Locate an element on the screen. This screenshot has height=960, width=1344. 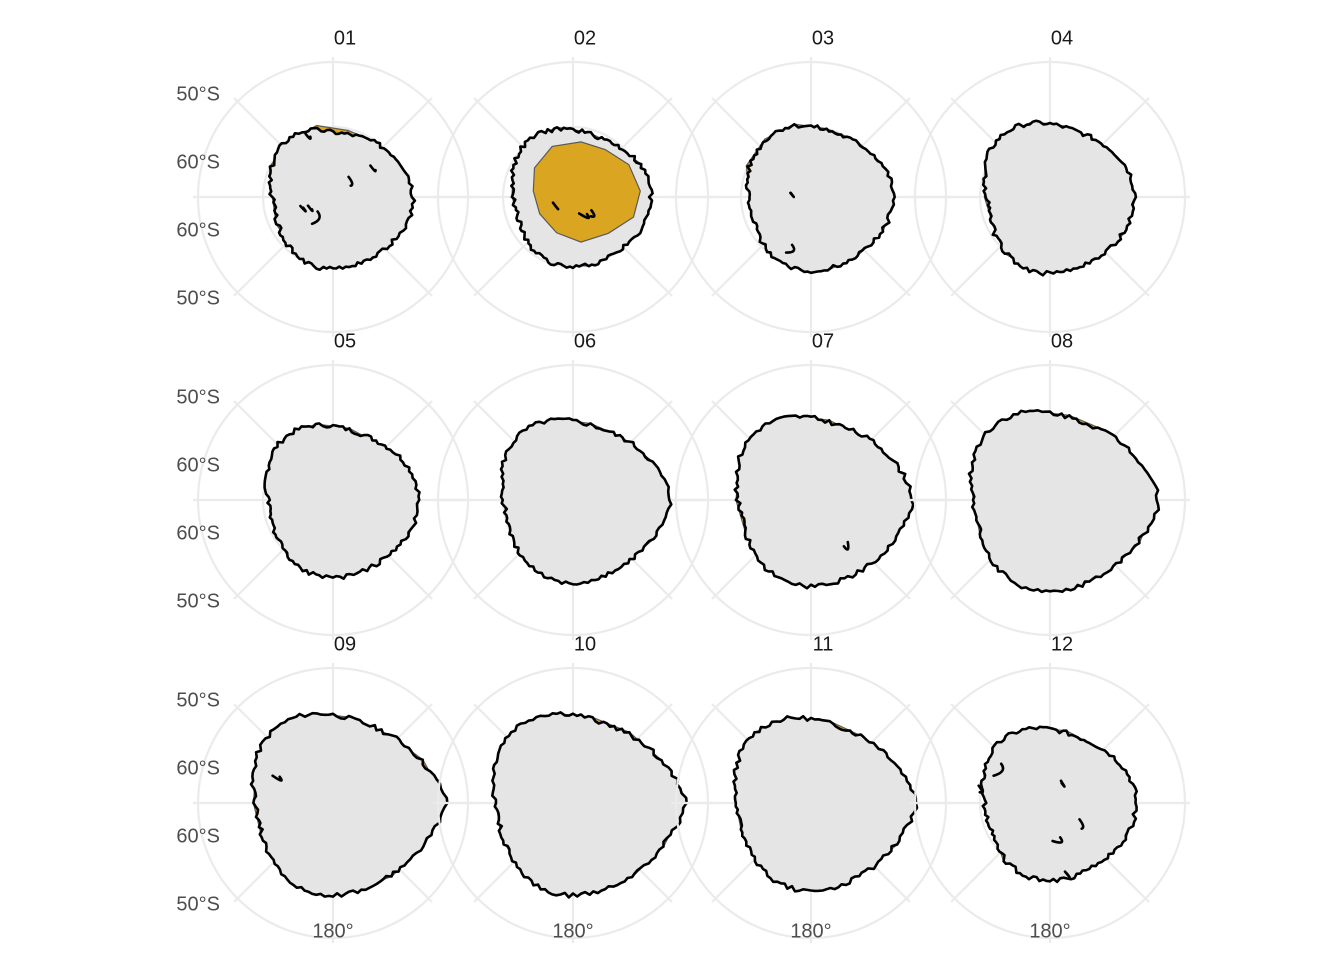
facet-panel-09: 09 is located at coordinates (333, 788).